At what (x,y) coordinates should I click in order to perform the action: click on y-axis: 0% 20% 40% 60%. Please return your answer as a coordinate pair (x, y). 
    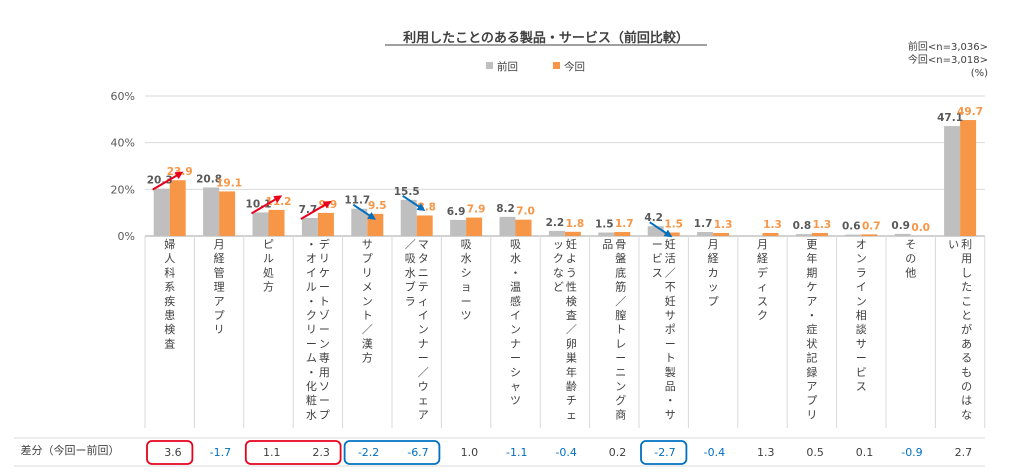
    Looking at the image, I should click on (123, 166).